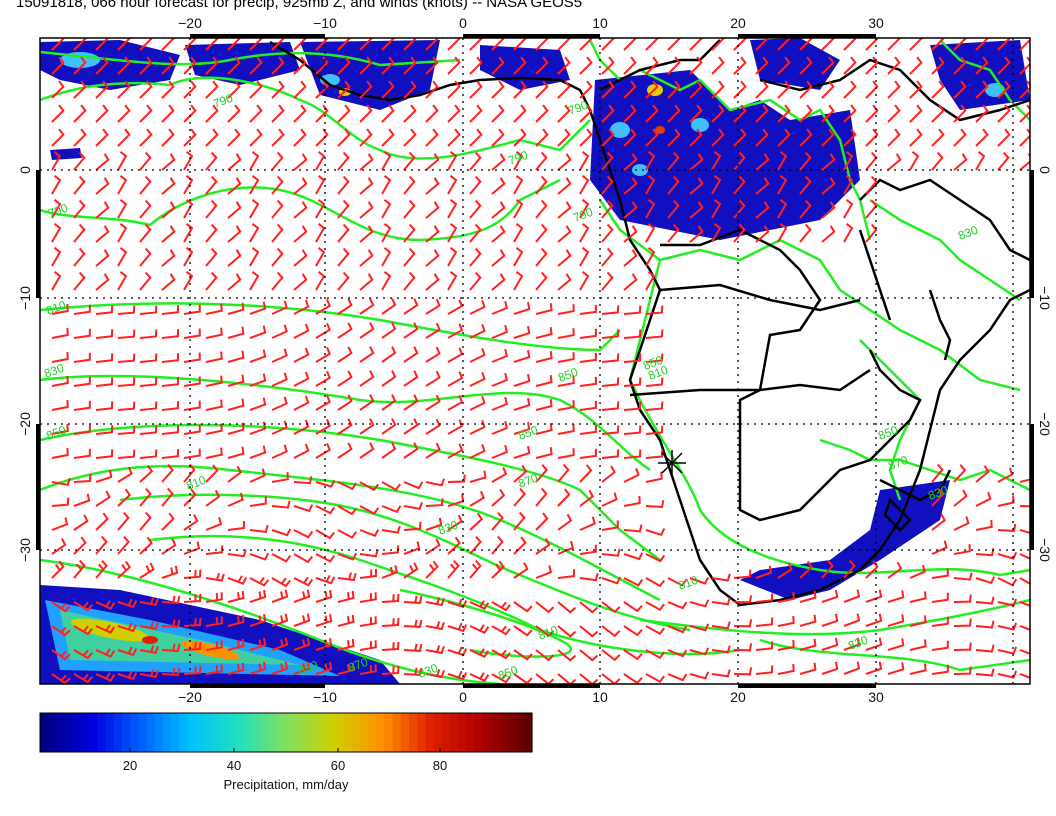 This screenshot has height=816, width=1056. Describe the element at coordinates (463, 697) in the screenshot. I see `tick-x-bottom: 0` at that location.